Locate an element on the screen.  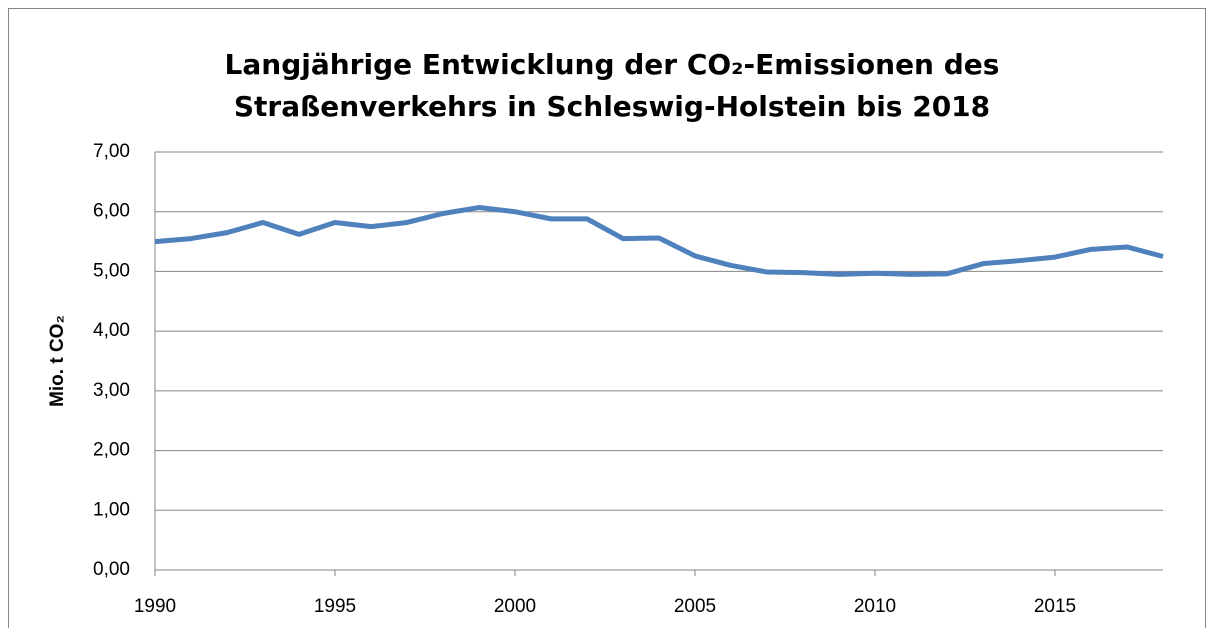
line-series is located at coordinates (659, 241).